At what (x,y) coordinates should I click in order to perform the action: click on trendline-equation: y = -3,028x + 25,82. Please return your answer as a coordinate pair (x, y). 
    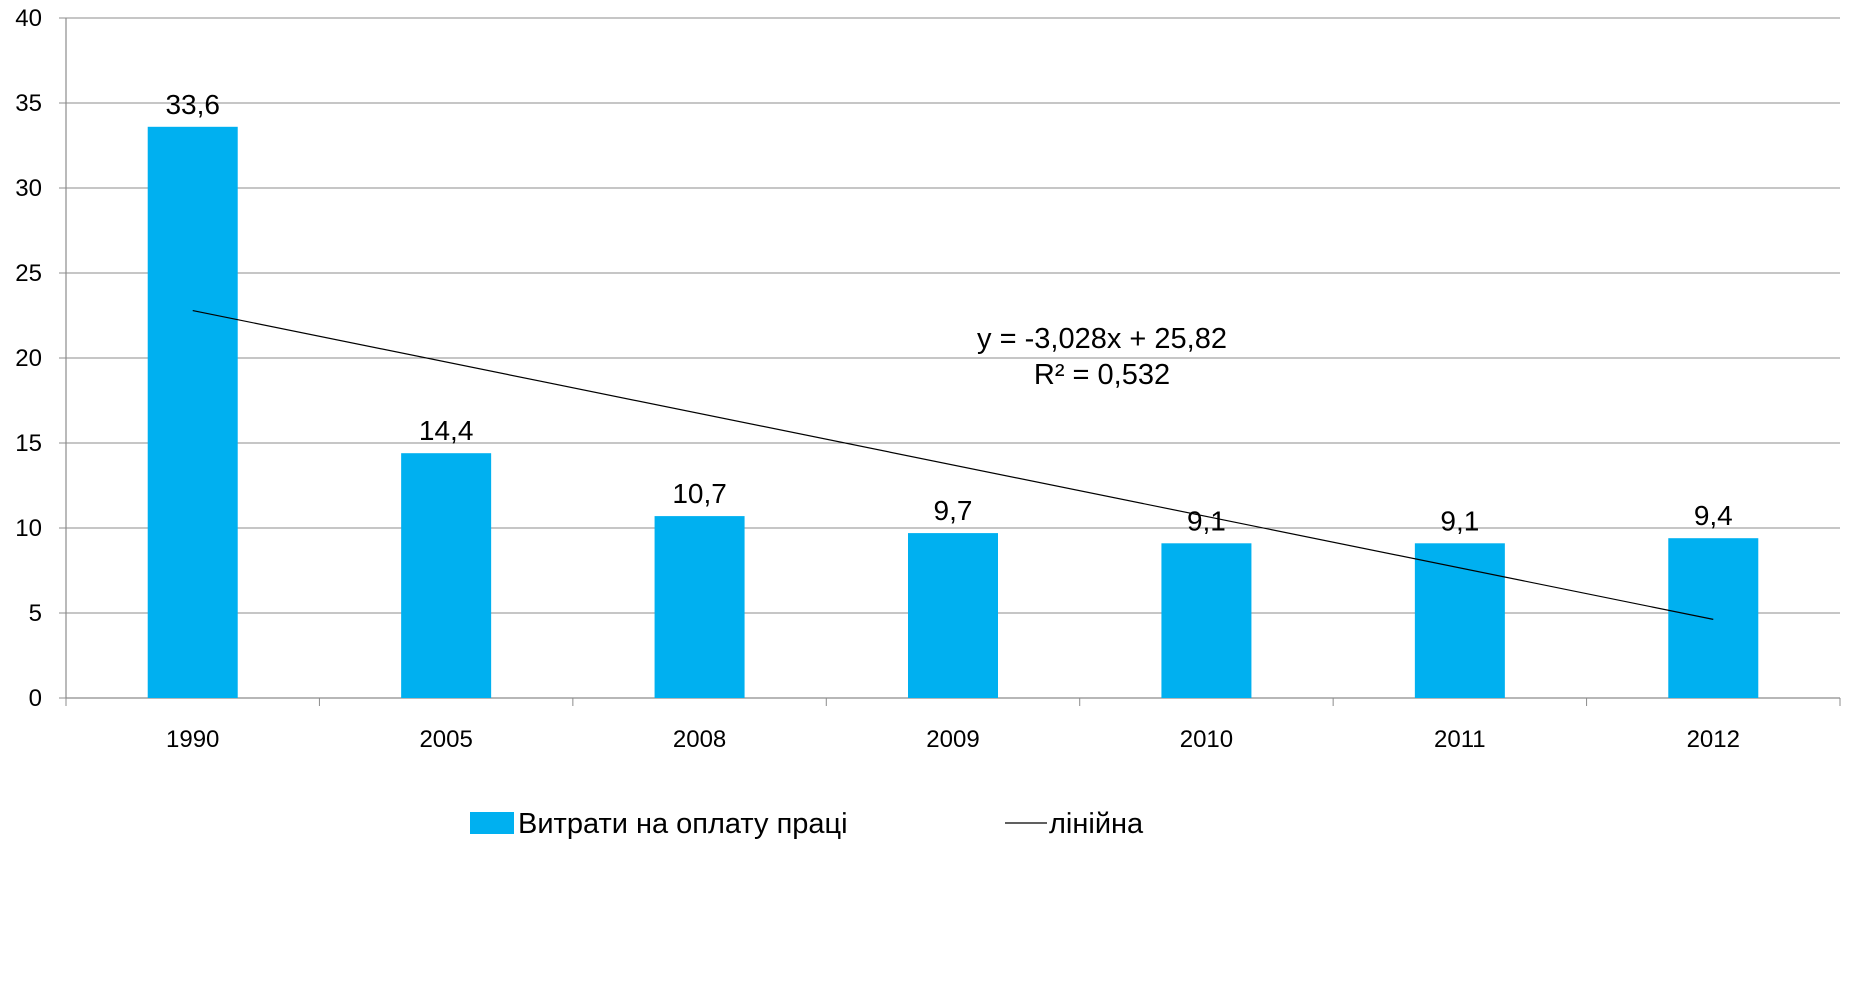
    Looking at the image, I should click on (1102, 339).